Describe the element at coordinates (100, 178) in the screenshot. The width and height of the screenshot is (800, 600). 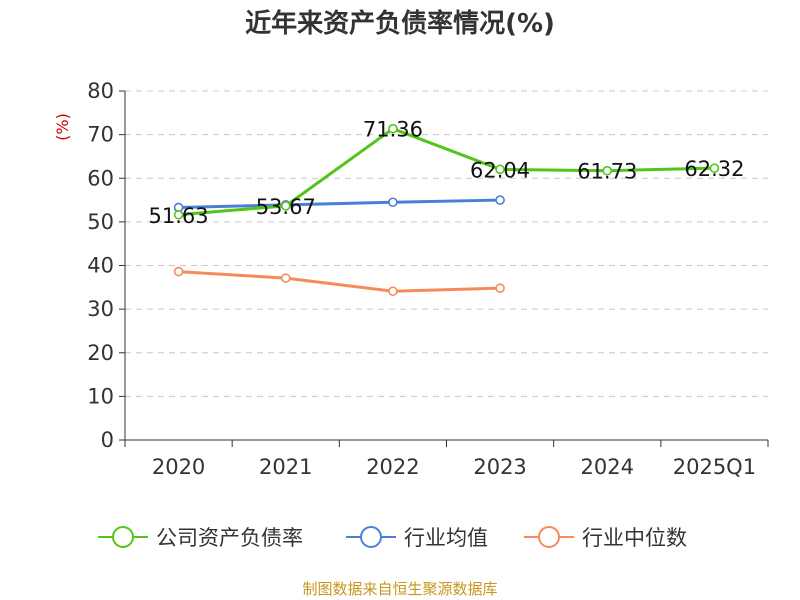
I see `y-tick-label: 60` at that location.